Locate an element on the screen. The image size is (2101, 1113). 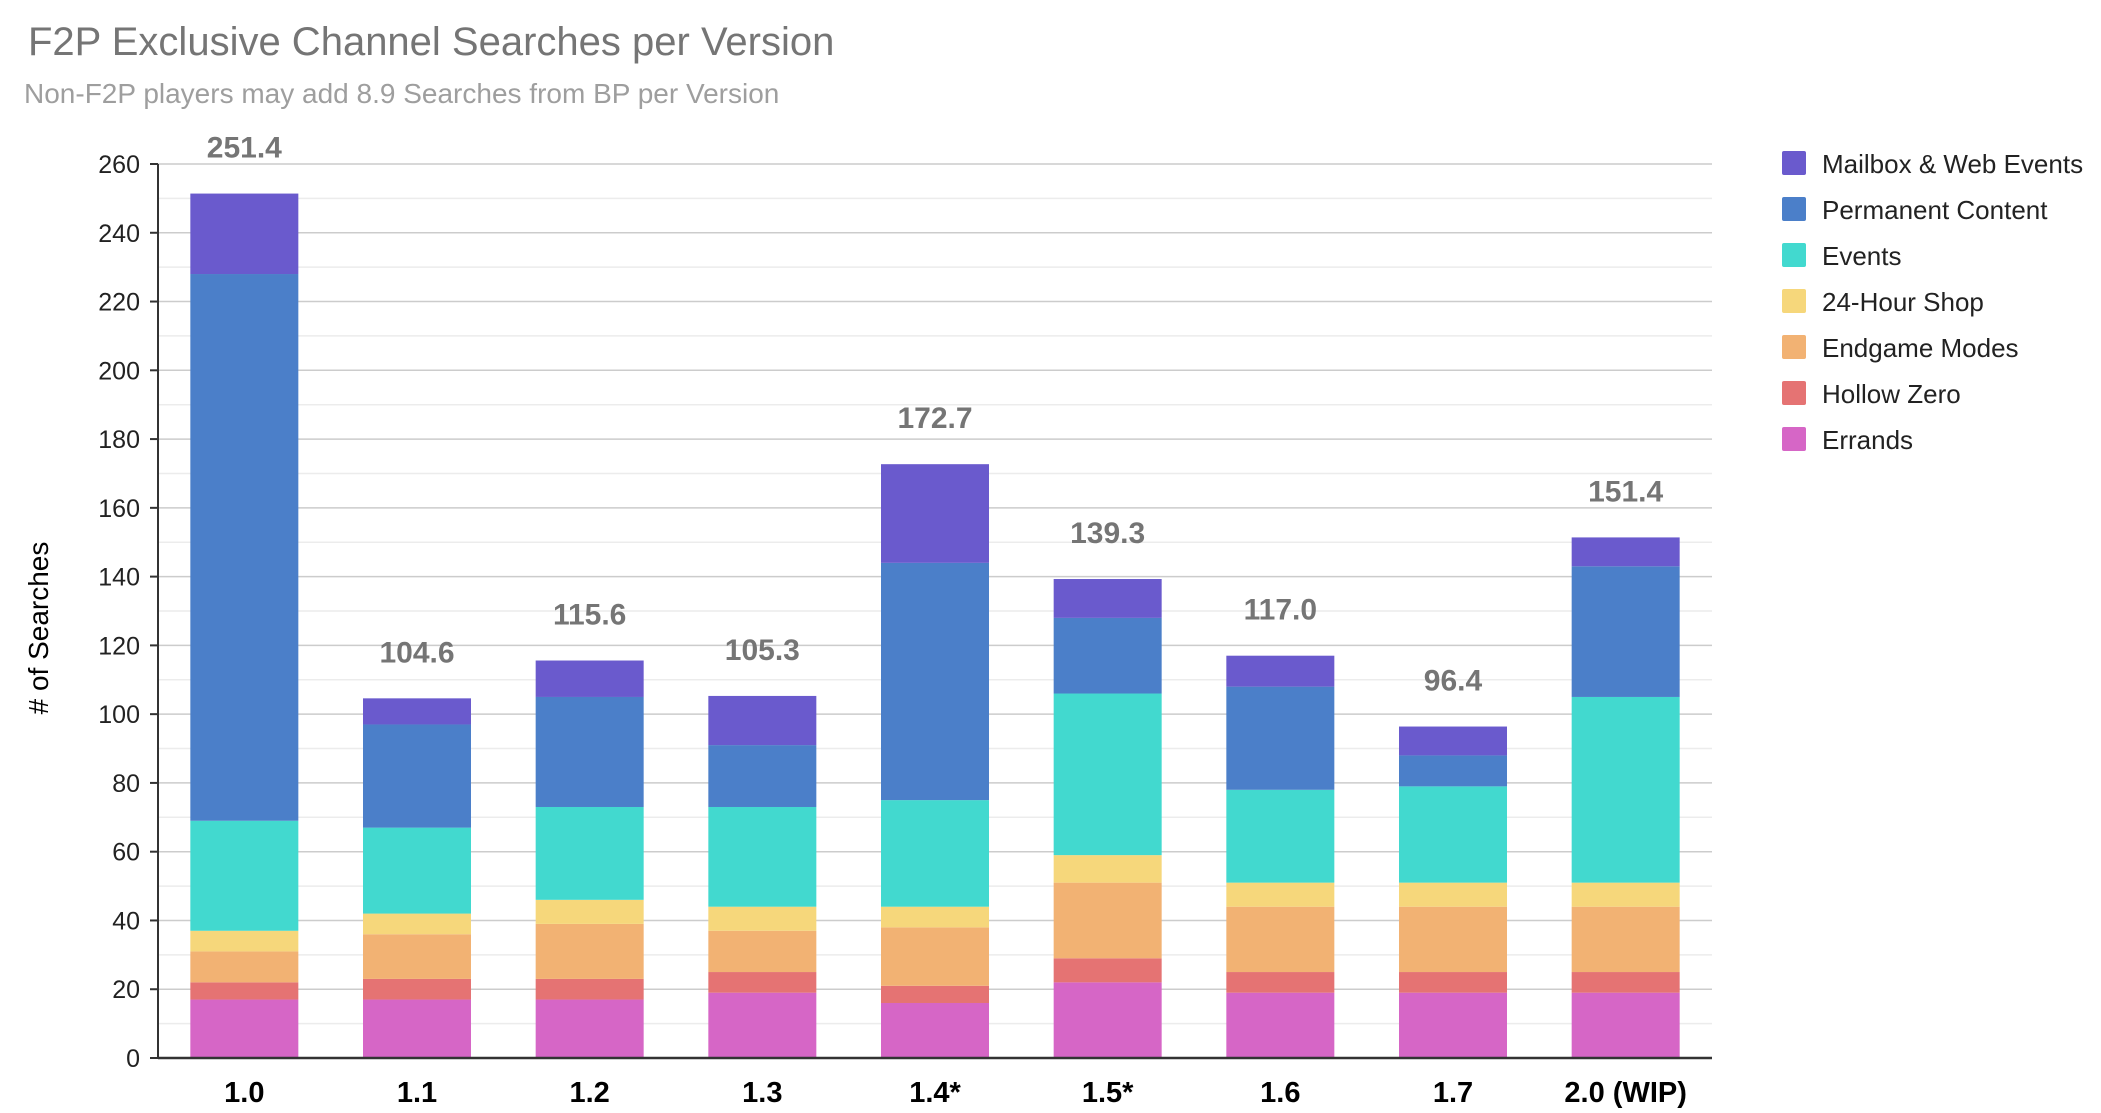
x-tick-label: 1.1 is located at coordinates (417, 1093).